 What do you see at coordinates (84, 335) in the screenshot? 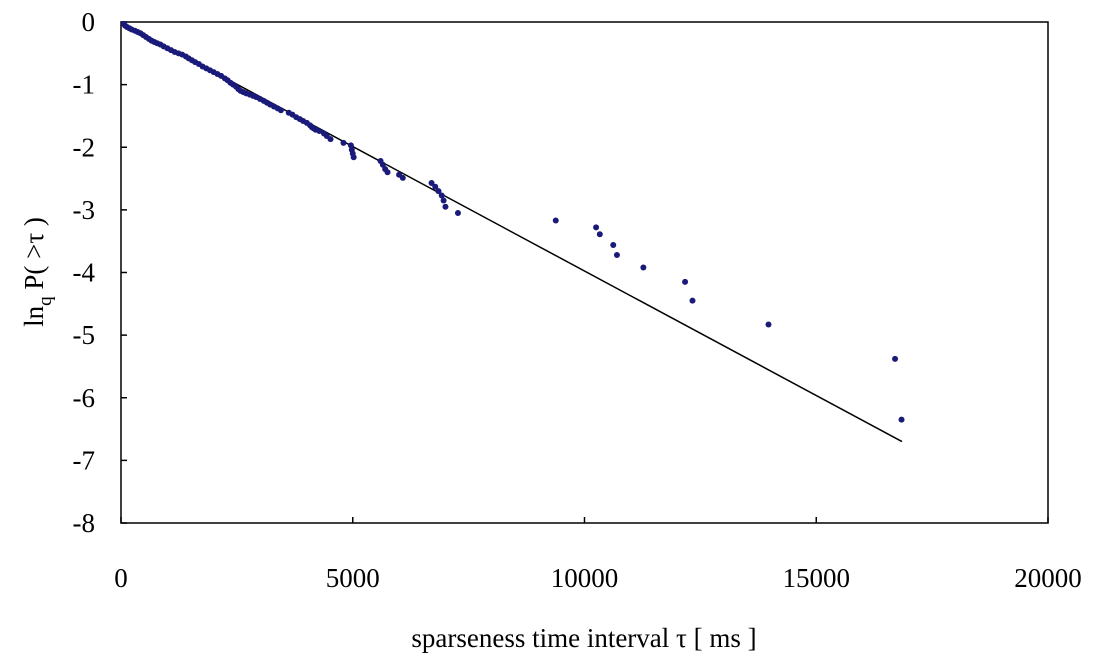
I see `y-tick-label: -5` at bounding box center [84, 335].